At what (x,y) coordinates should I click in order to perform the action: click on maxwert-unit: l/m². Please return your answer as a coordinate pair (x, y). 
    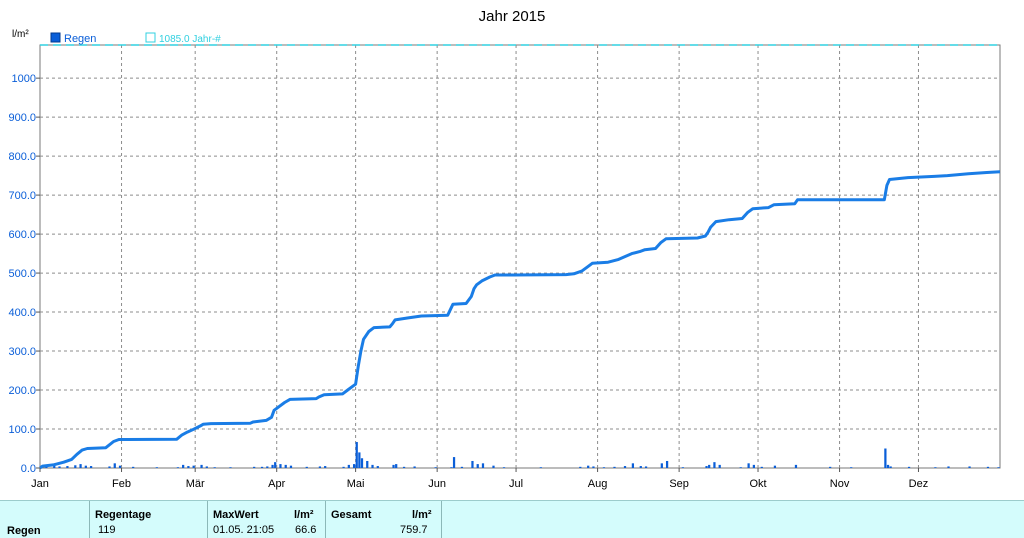
    Looking at the image, I should click on (304, 515).